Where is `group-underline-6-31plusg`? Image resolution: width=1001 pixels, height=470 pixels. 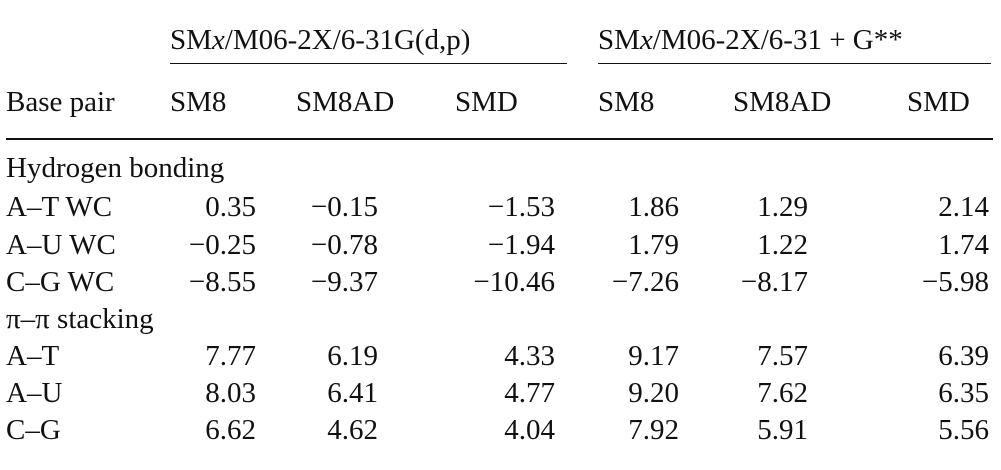 group-underline-6-31plusg is located at coordinates (794, 63).